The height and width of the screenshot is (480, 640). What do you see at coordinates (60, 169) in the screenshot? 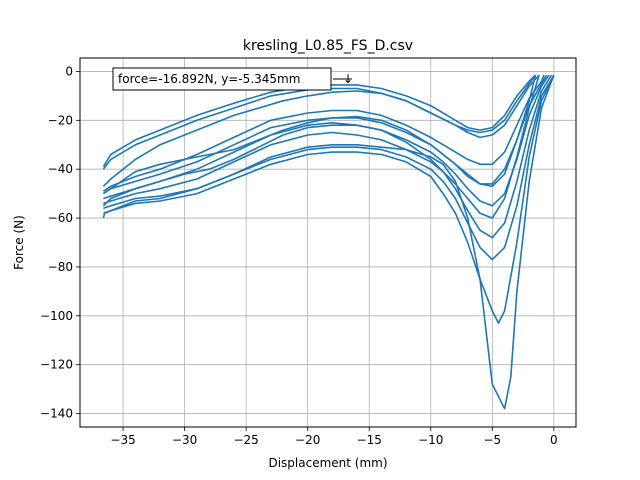
I see `y-tick-label: −40` at bounding box center [60, 169].